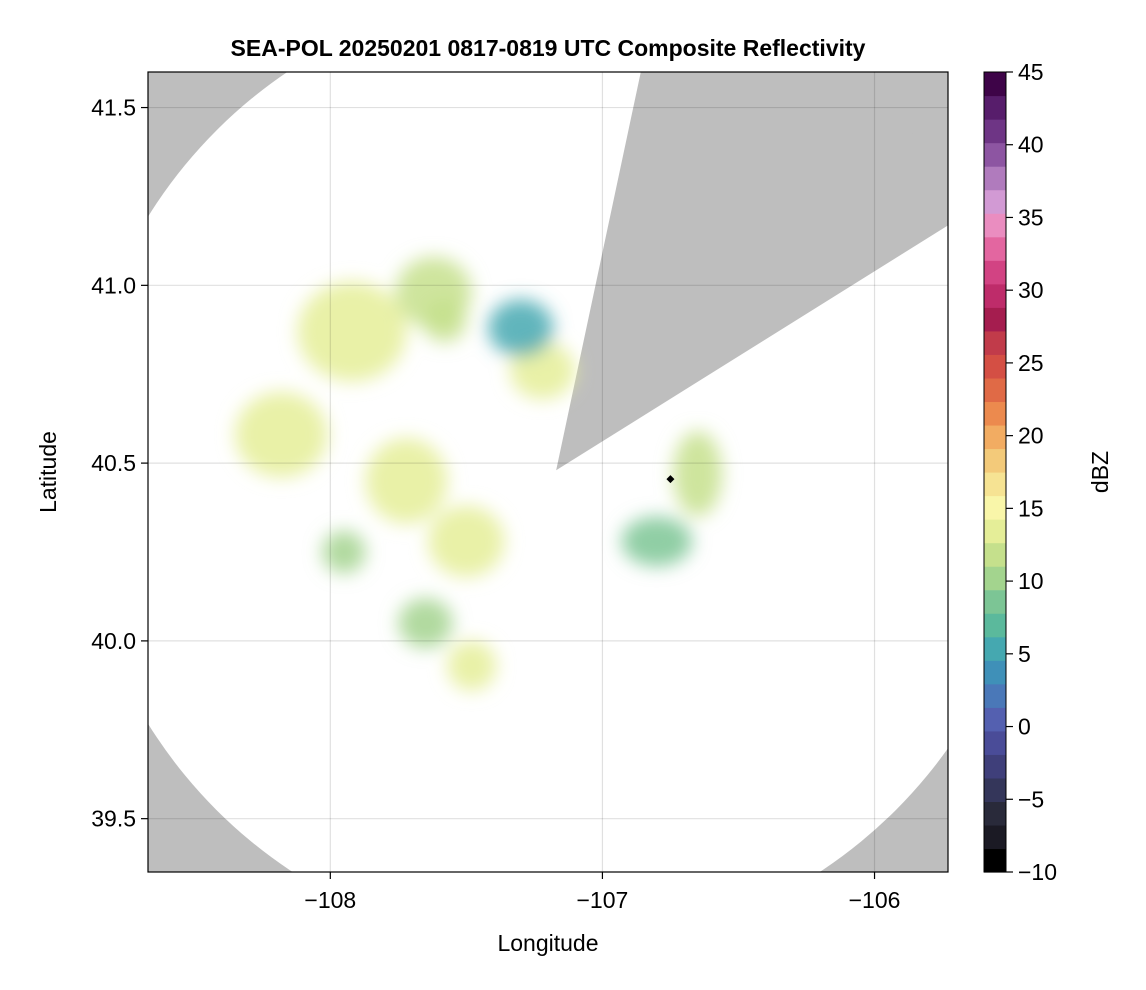 The image size is (1146, 990). I want to click on blocked-sector, so click(752, 271).